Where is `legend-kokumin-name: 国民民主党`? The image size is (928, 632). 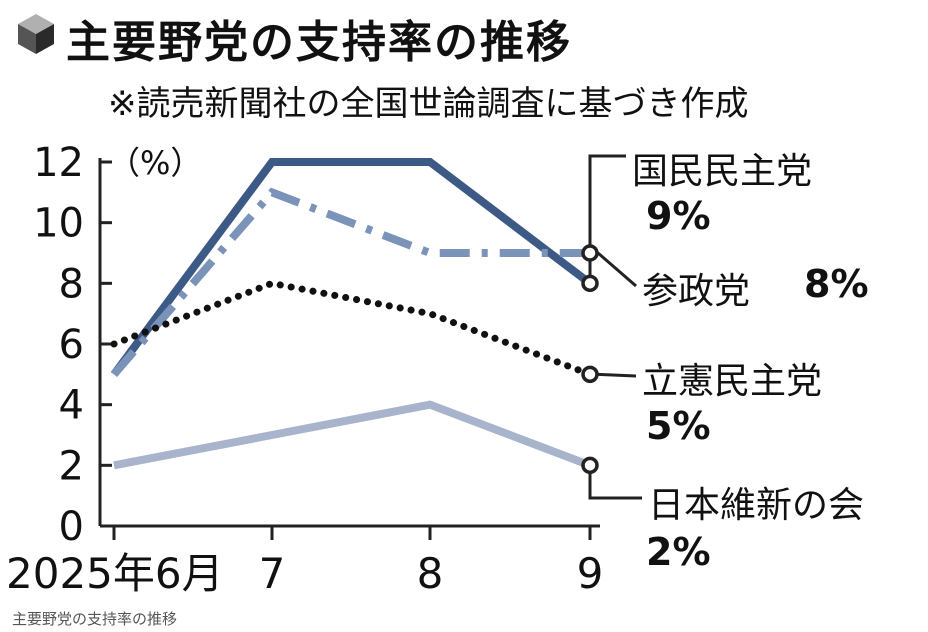 legend-kokumin-name: 国民民主党 is located at coordinates (722, 171).